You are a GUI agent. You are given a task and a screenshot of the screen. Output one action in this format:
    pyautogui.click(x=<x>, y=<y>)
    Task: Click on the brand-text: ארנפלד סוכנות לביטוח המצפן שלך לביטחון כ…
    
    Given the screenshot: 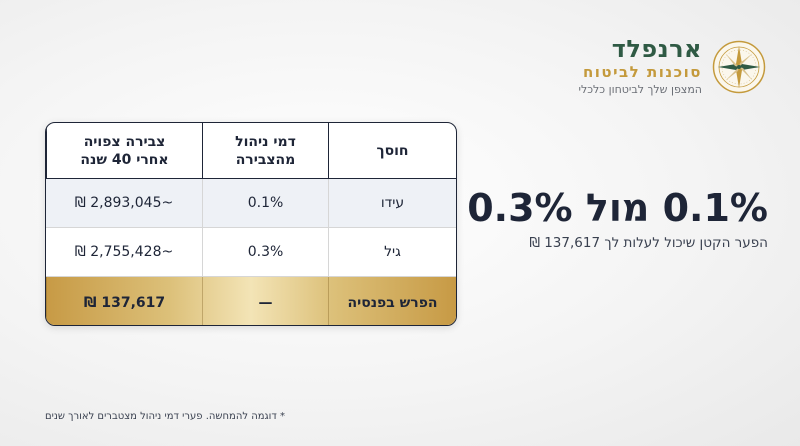 What is the action you would take?
    pyautogui.click(x=640, y=67)
    